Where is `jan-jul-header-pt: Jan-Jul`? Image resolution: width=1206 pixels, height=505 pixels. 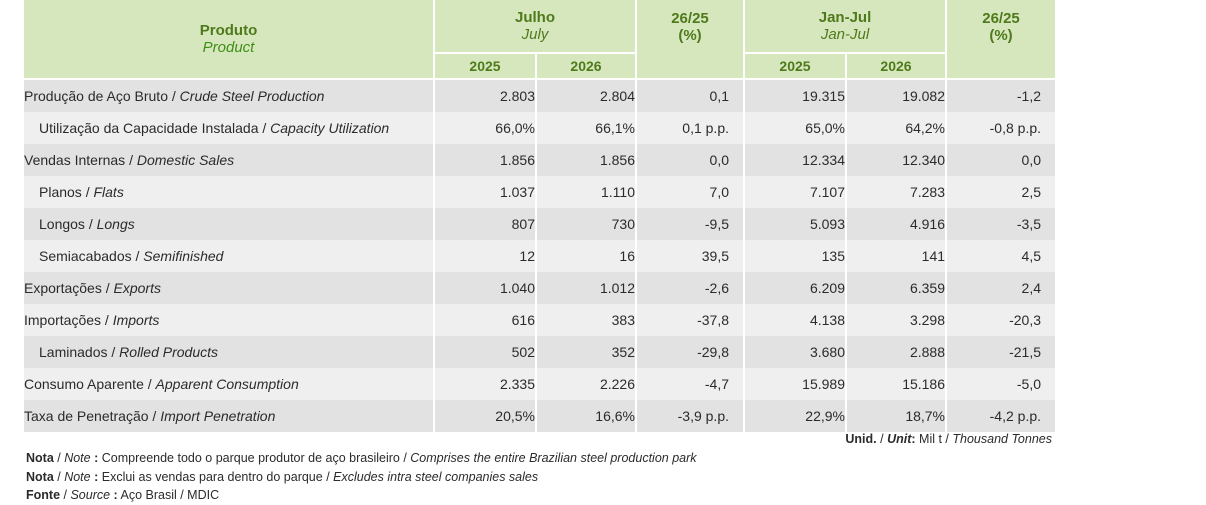
jan-jul-header-pt: Jan-Jul is located at coordinates (845, 17).